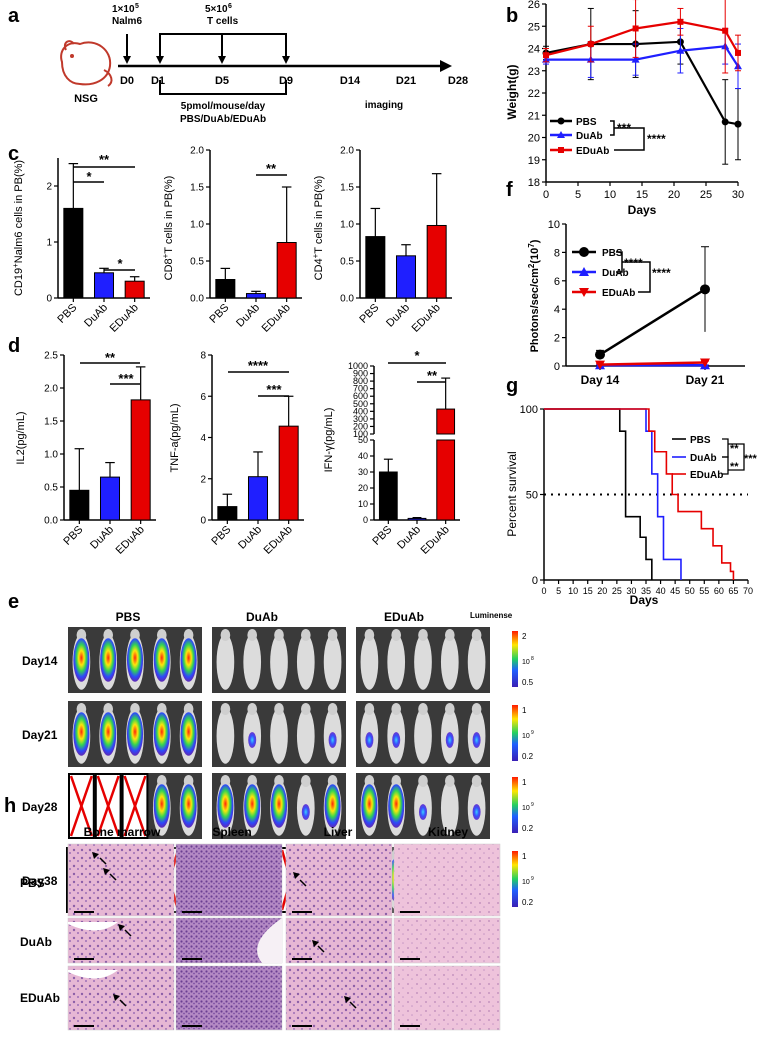 Image resolution: width=767 pixels, height=1040 pixels. Describe the element at coordinates (528, 756) in the screenshot. I see `scale-min: 0.2` at that location.